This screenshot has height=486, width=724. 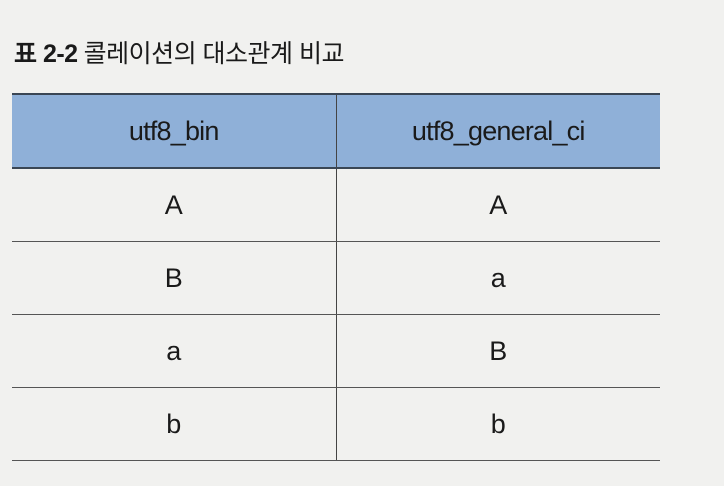 I want to click on table-row: a B, so click(x=336, y=351).